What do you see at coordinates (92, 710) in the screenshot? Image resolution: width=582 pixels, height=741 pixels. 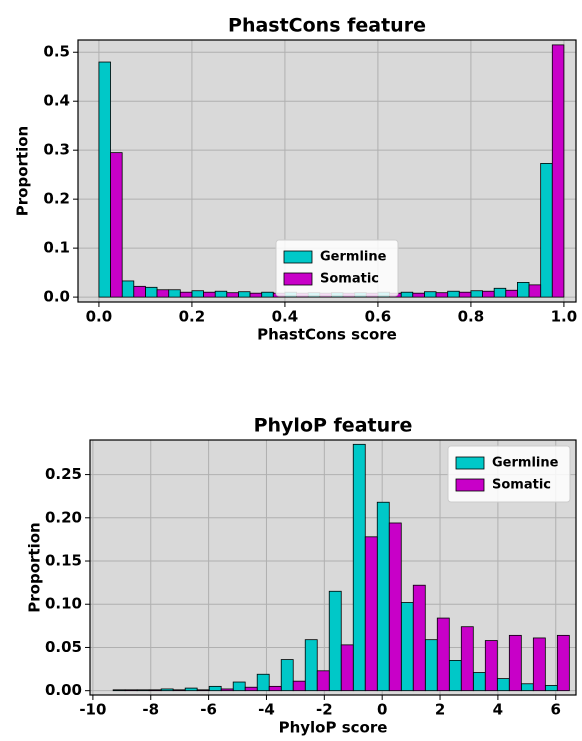 I see `x-tick-label: -10` at bounding box center [92, 710].